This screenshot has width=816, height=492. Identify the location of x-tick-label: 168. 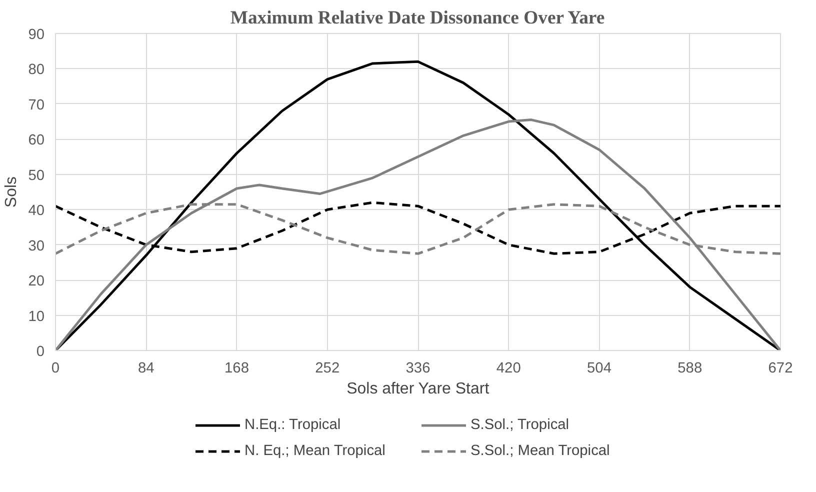
(236, 368).